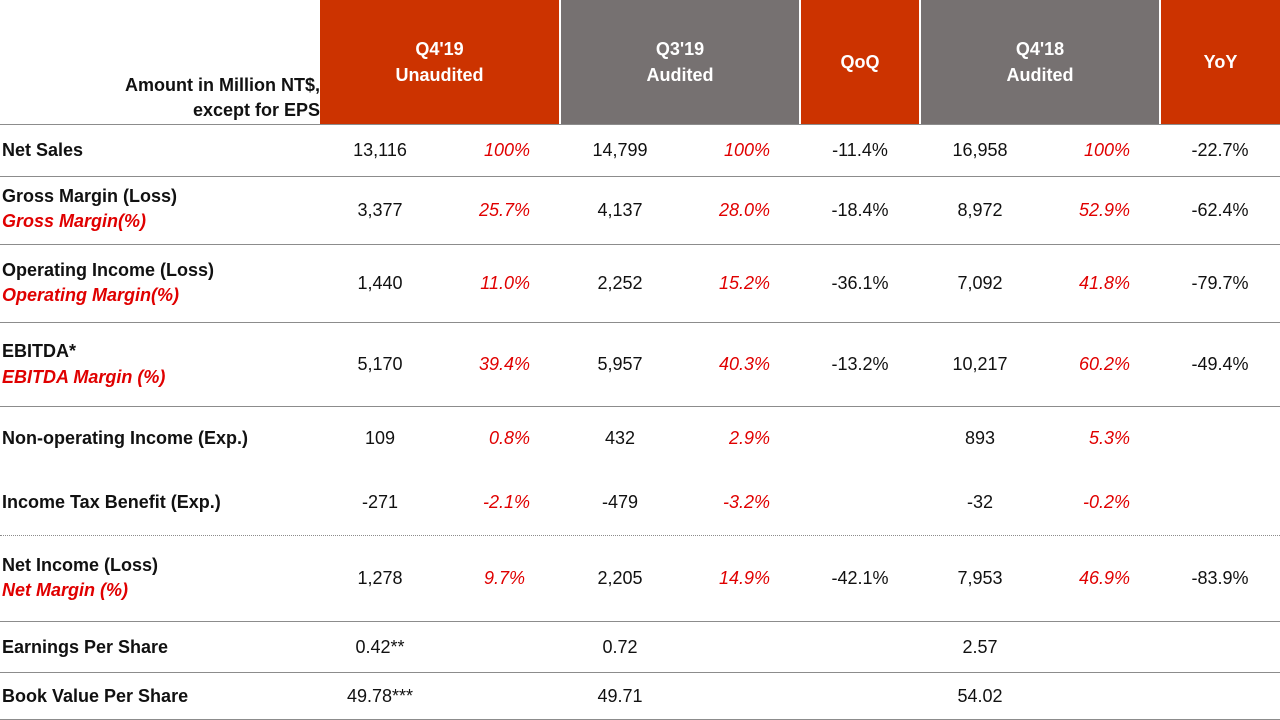 The image size is (1280, 720). What do you see at coordinates (860, 283) in the screenshot?
I see `value-qoq: -36.1%` at bounding box center [860, 283].